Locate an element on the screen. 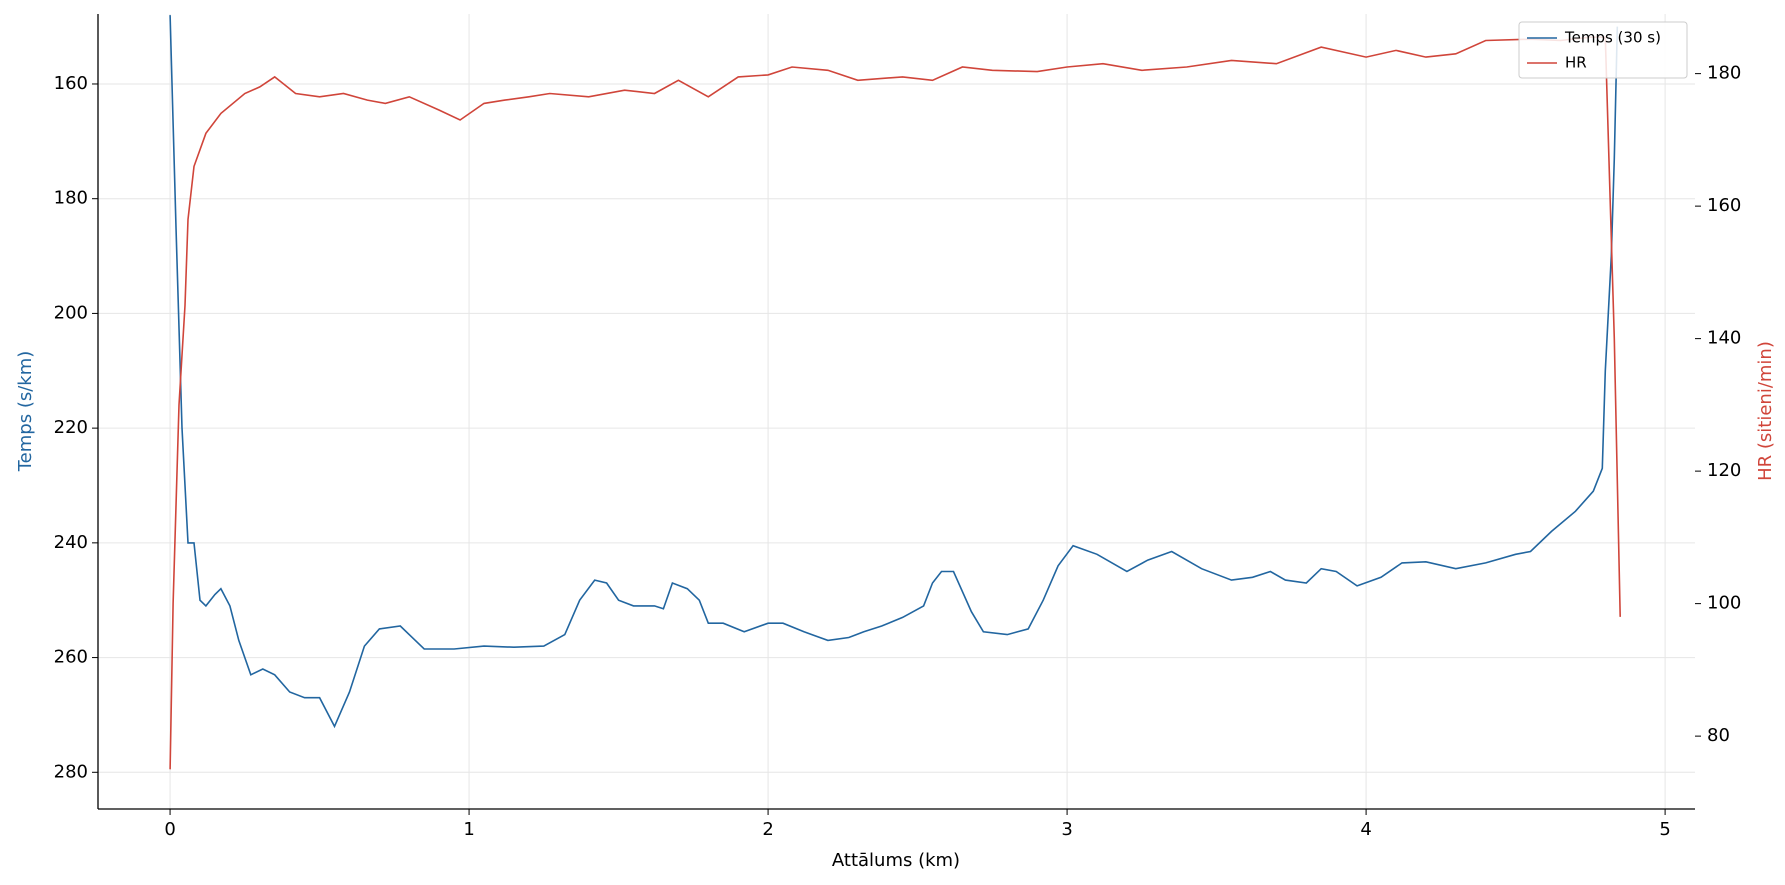  x-tick-label: 4 is located at coordinates (1365, 829).